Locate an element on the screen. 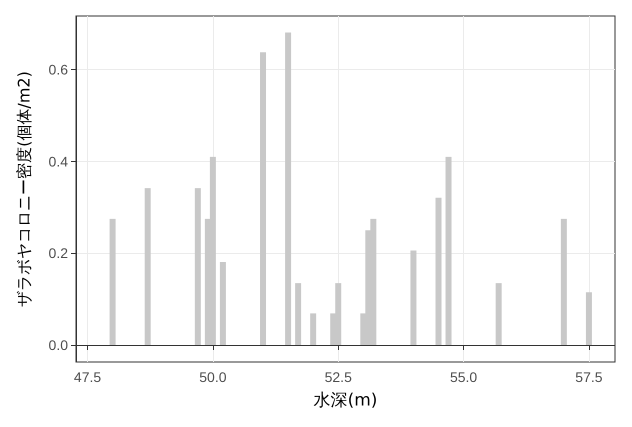 The width and height of the screenshot is (632, 427). y-tick-label: 0.0 is located at coordinates (58, 345).